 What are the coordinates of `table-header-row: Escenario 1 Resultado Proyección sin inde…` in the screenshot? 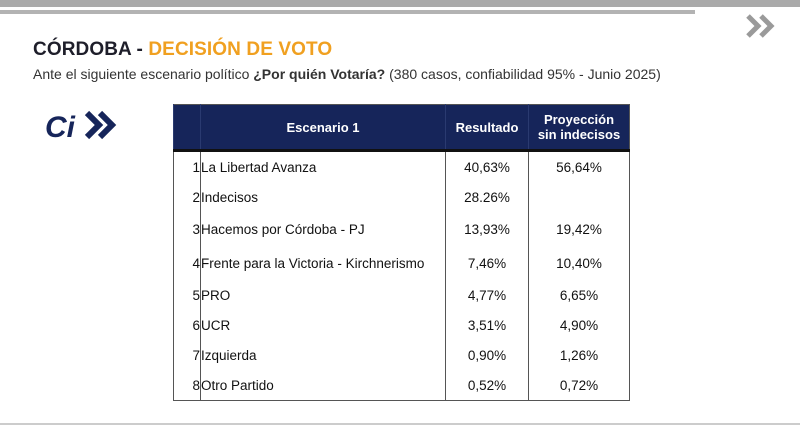 It's located at (401, 128).